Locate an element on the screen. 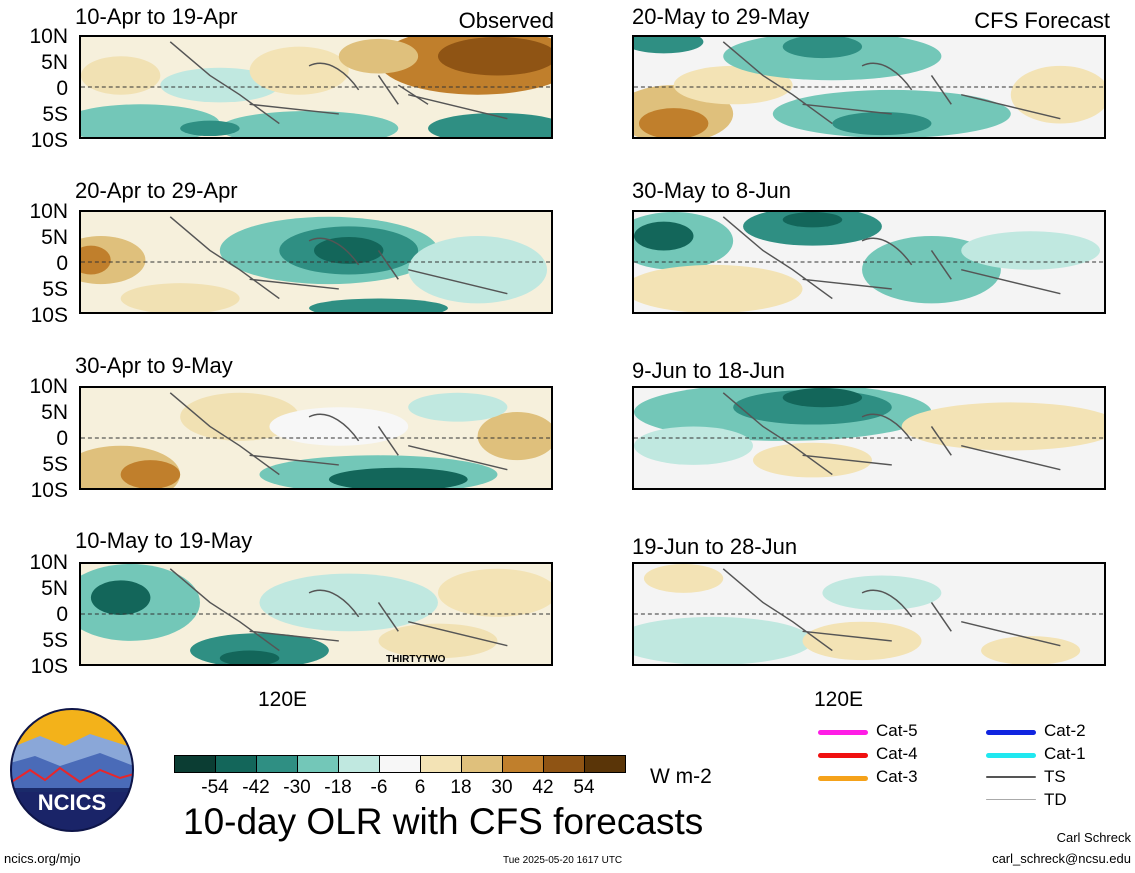  panel-2-title: 20-Apr to 29-Apr is located at coordinates (156, 190).